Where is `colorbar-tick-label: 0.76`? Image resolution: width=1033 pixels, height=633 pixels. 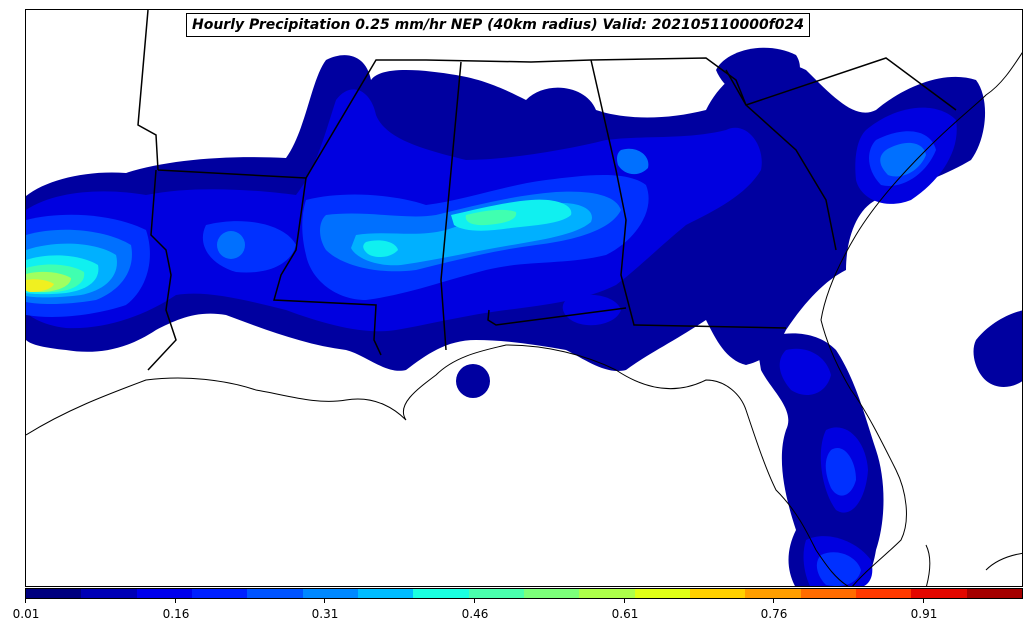
colorbar-tick-label: 0.76 is located at coordinates (774, 614).